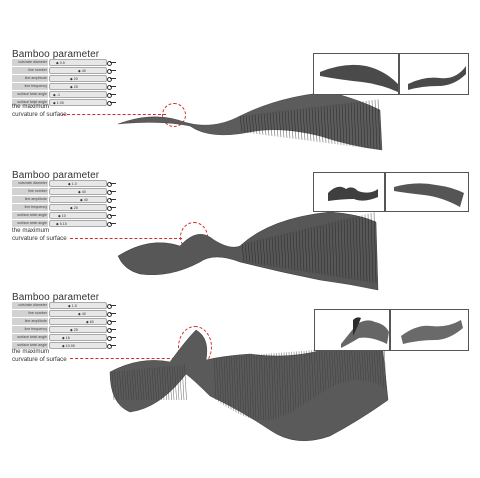 This screenshot has width=480, height=478. I want to click on slider-track: 16, so click(78, 337).